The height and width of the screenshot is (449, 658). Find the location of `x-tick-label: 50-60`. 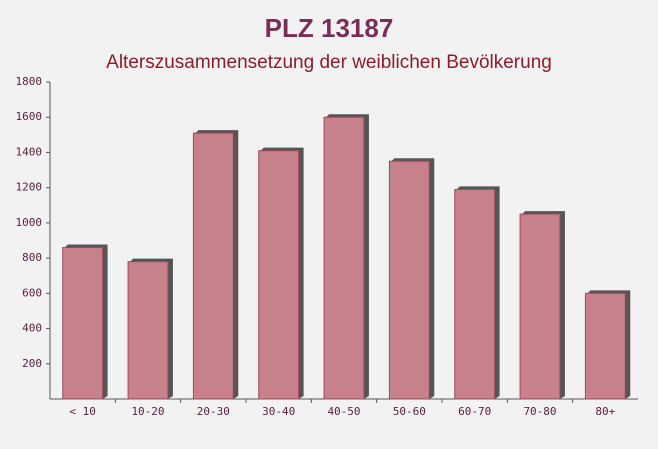

x-tick-label: 50-60 is located at coordinates (409, 411).